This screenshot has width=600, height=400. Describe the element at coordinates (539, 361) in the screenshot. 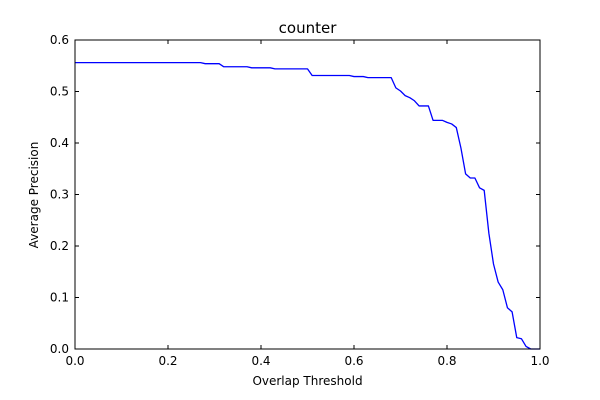

I see `x-tick-label: 1.0` at that location.